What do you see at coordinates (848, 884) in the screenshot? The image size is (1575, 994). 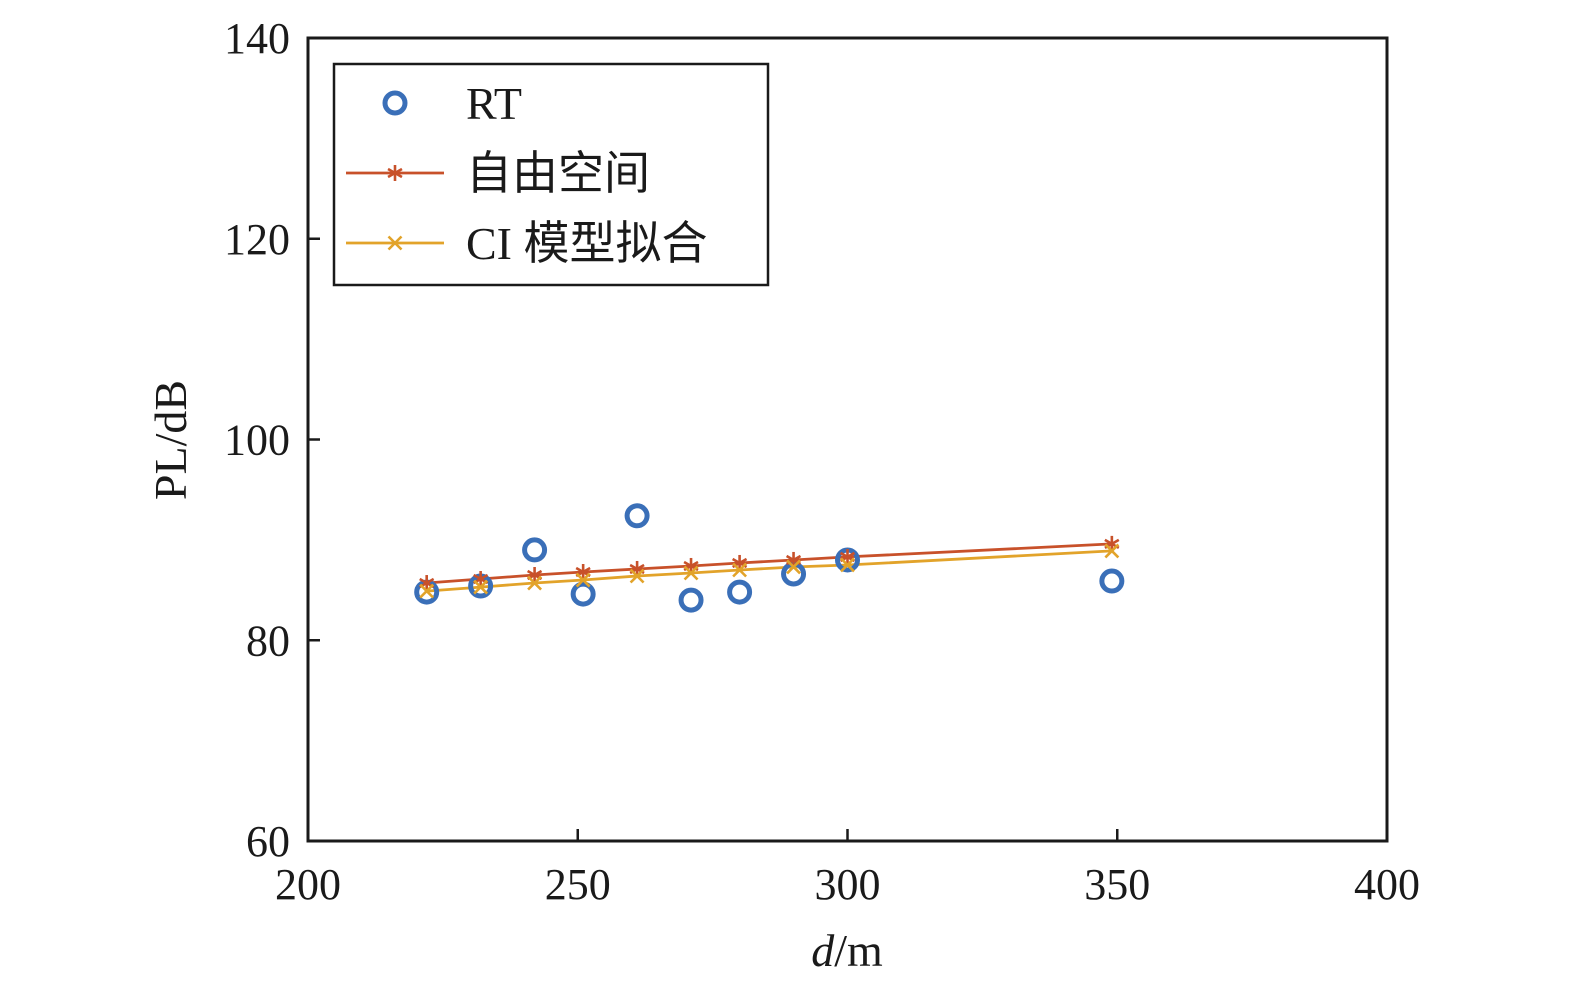 I see `x-tick-label: 300` at bounding box center [848, 884].